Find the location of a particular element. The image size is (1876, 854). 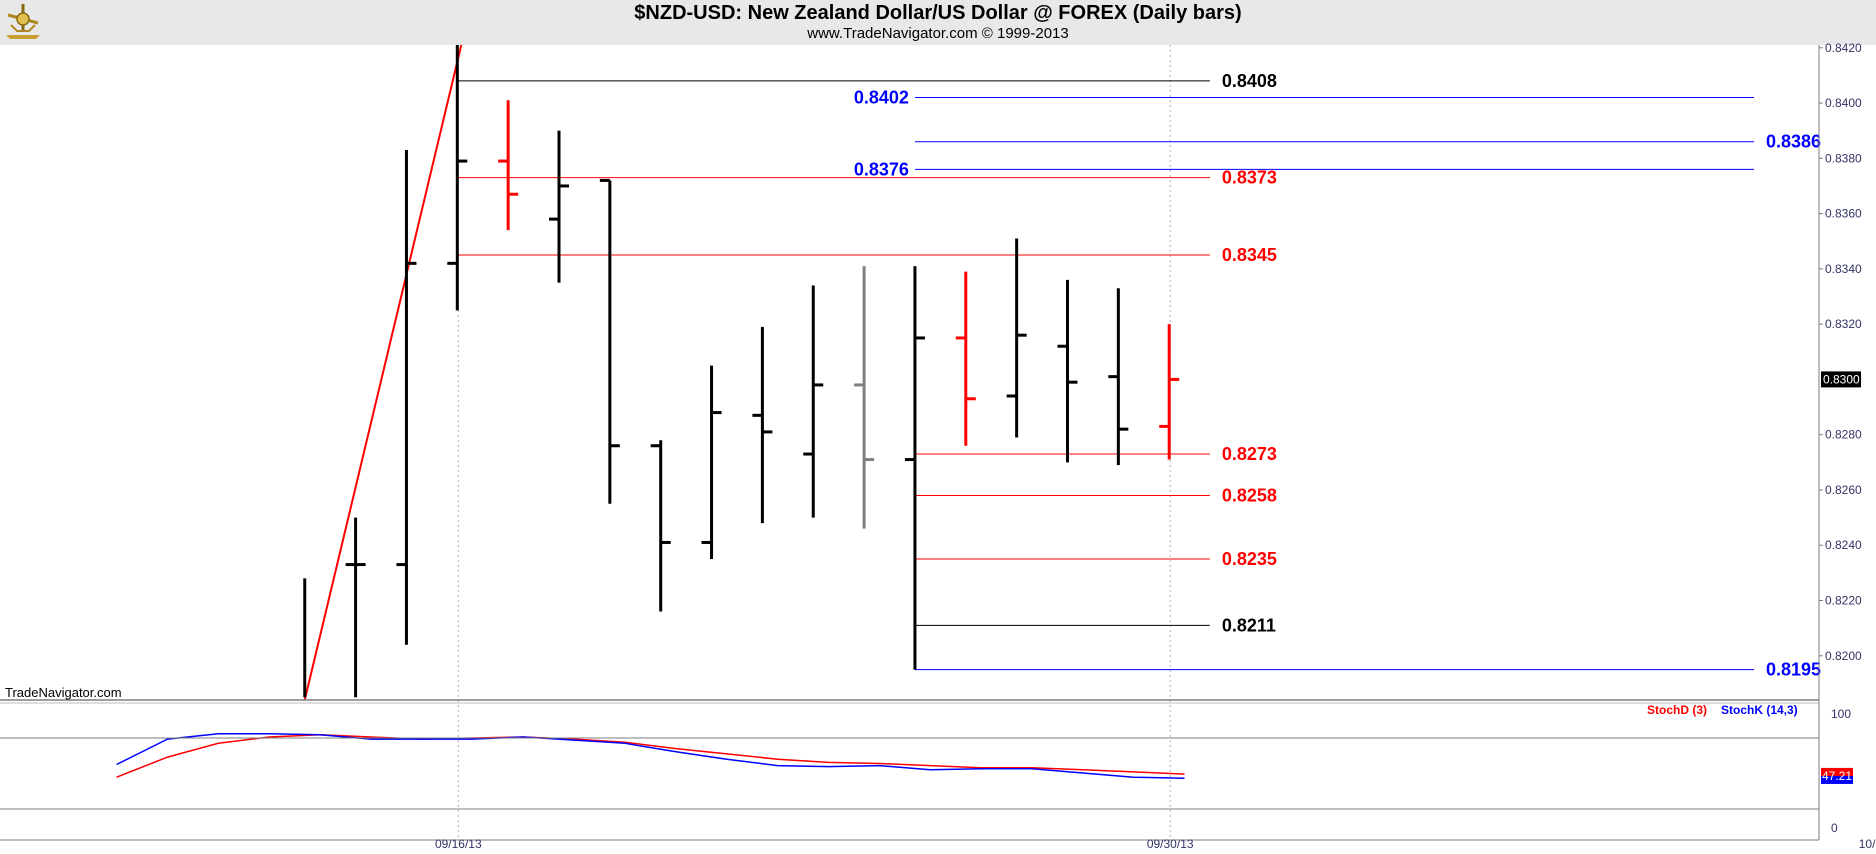

stoch-y-tick-label: 0 is located at coordinates (1834, 828).